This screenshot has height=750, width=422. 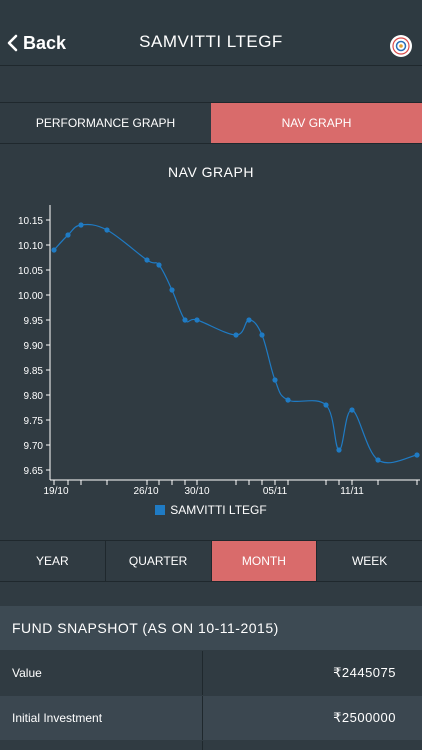 I want to click on y-tick-label: 10.00, so click(x=30, y=296).